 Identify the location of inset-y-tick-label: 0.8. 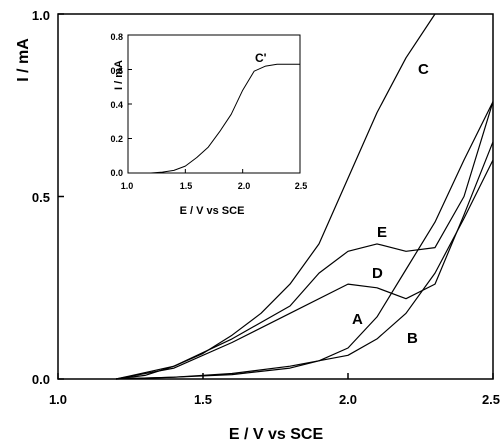
(116, 37).